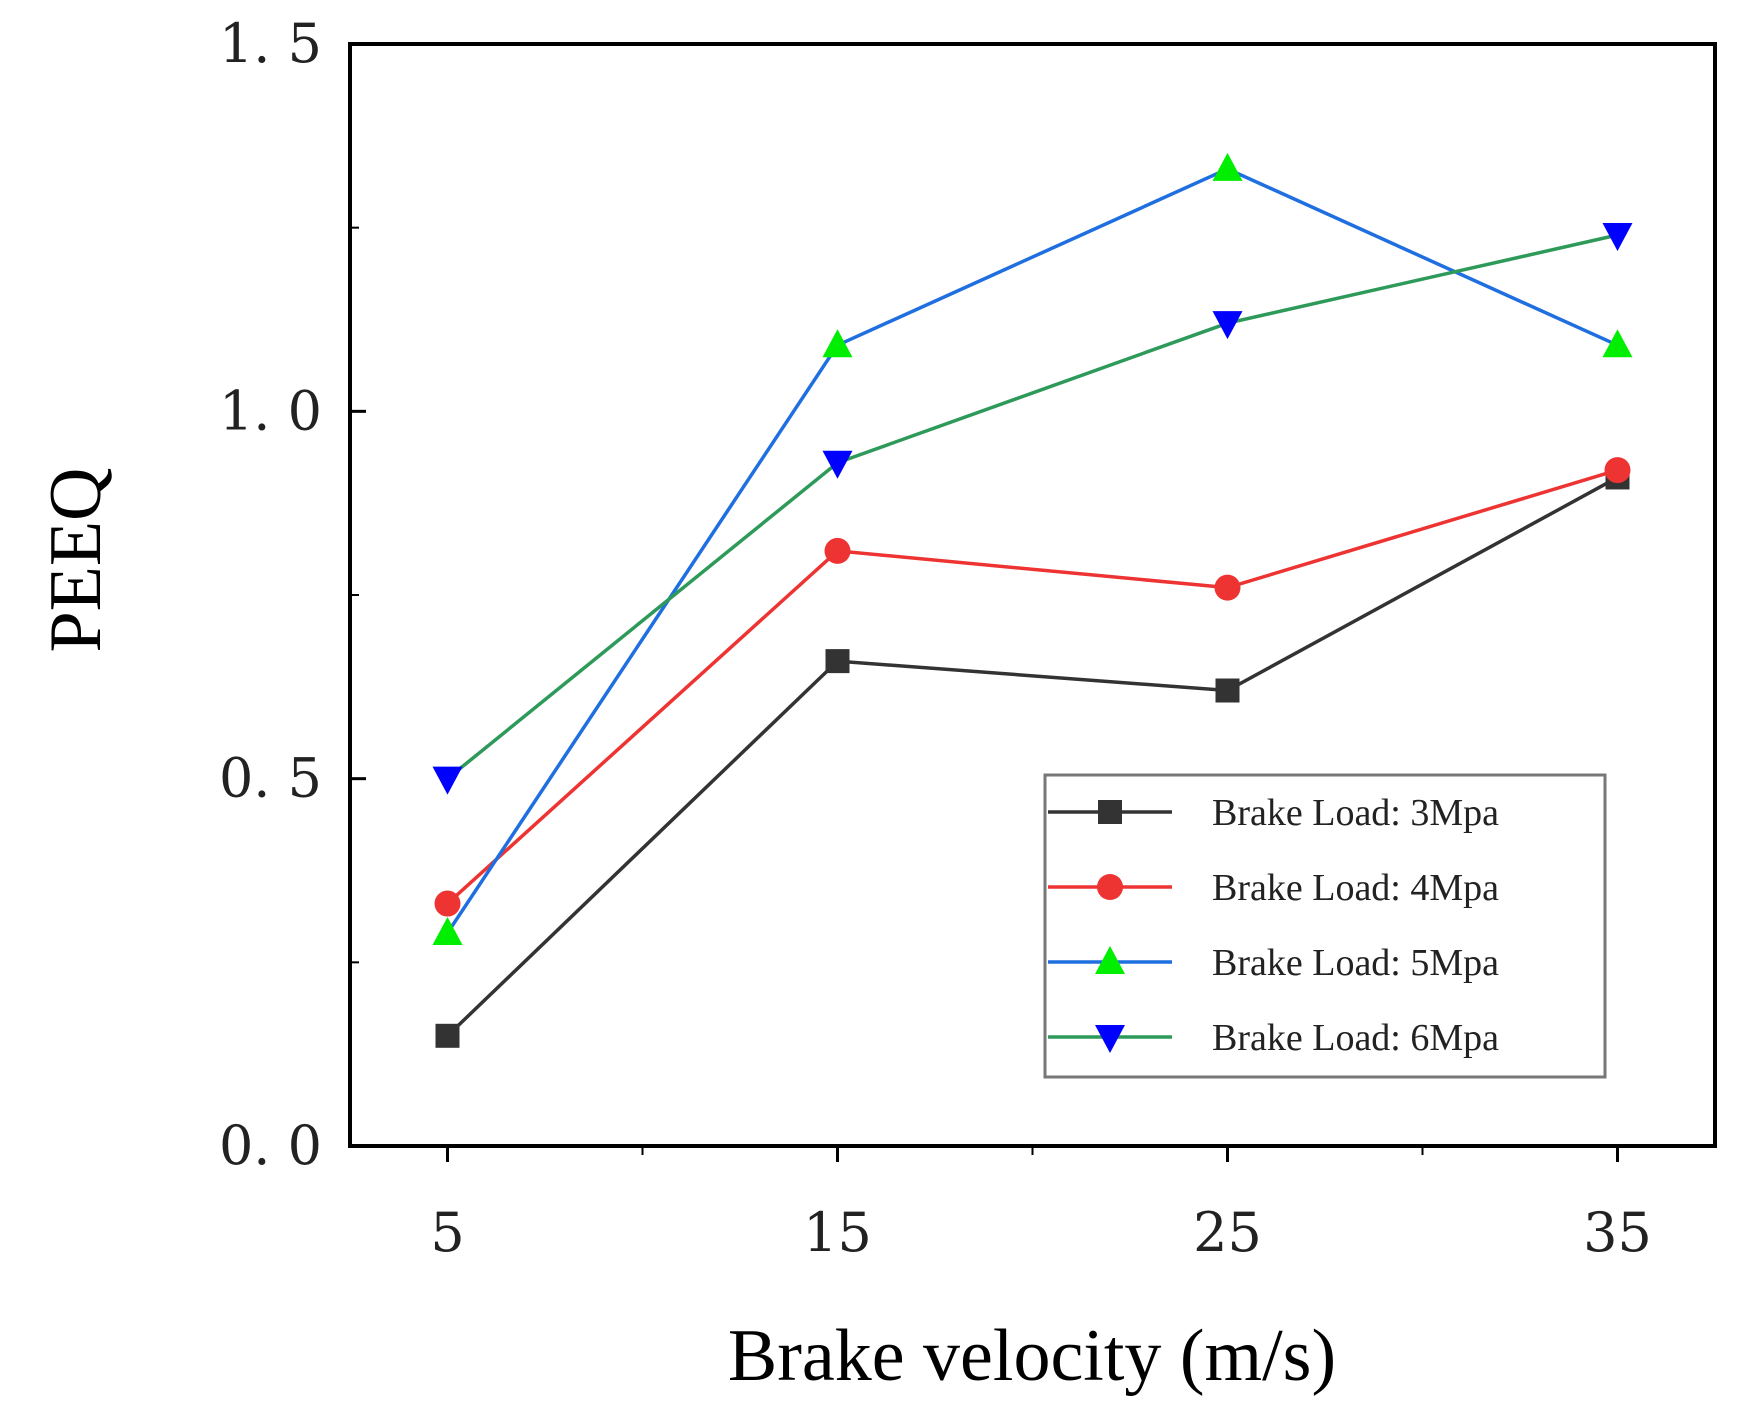 The image size is (1737, 1423). What do you see at coordinates (1041, 1205) in the screenshot?
I see `x-axis-ticks: 5 15 25 35` at bounding box center [1041, 1205].